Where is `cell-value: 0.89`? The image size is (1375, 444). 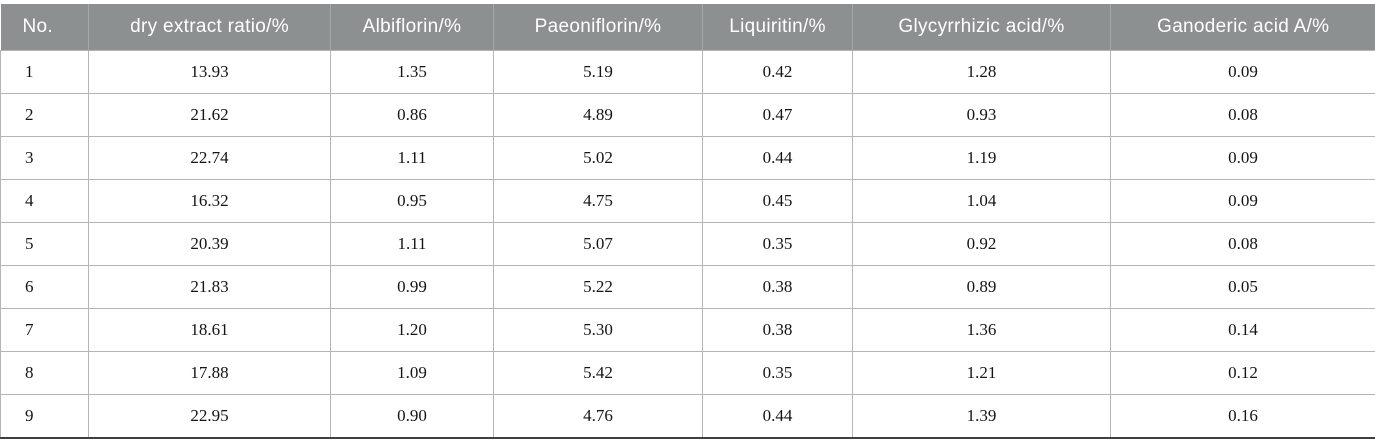
cell-value: 0.89 is located at coordinates (981, 287).